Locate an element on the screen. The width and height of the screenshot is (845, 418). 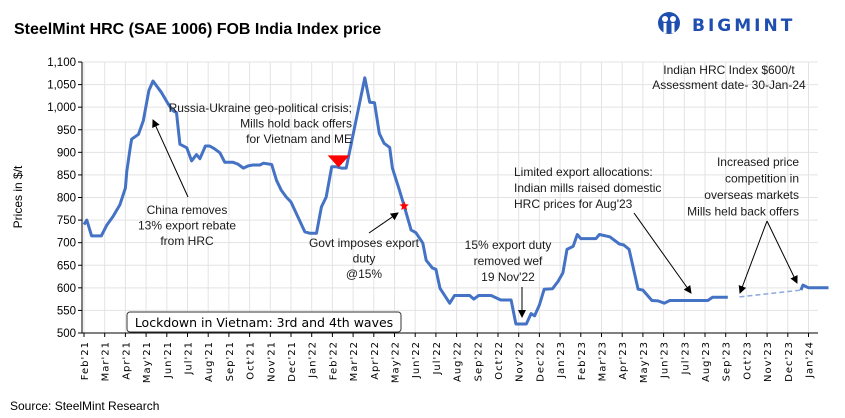
x-tick-label: Apr'23 is located at coordinates (623, 360).